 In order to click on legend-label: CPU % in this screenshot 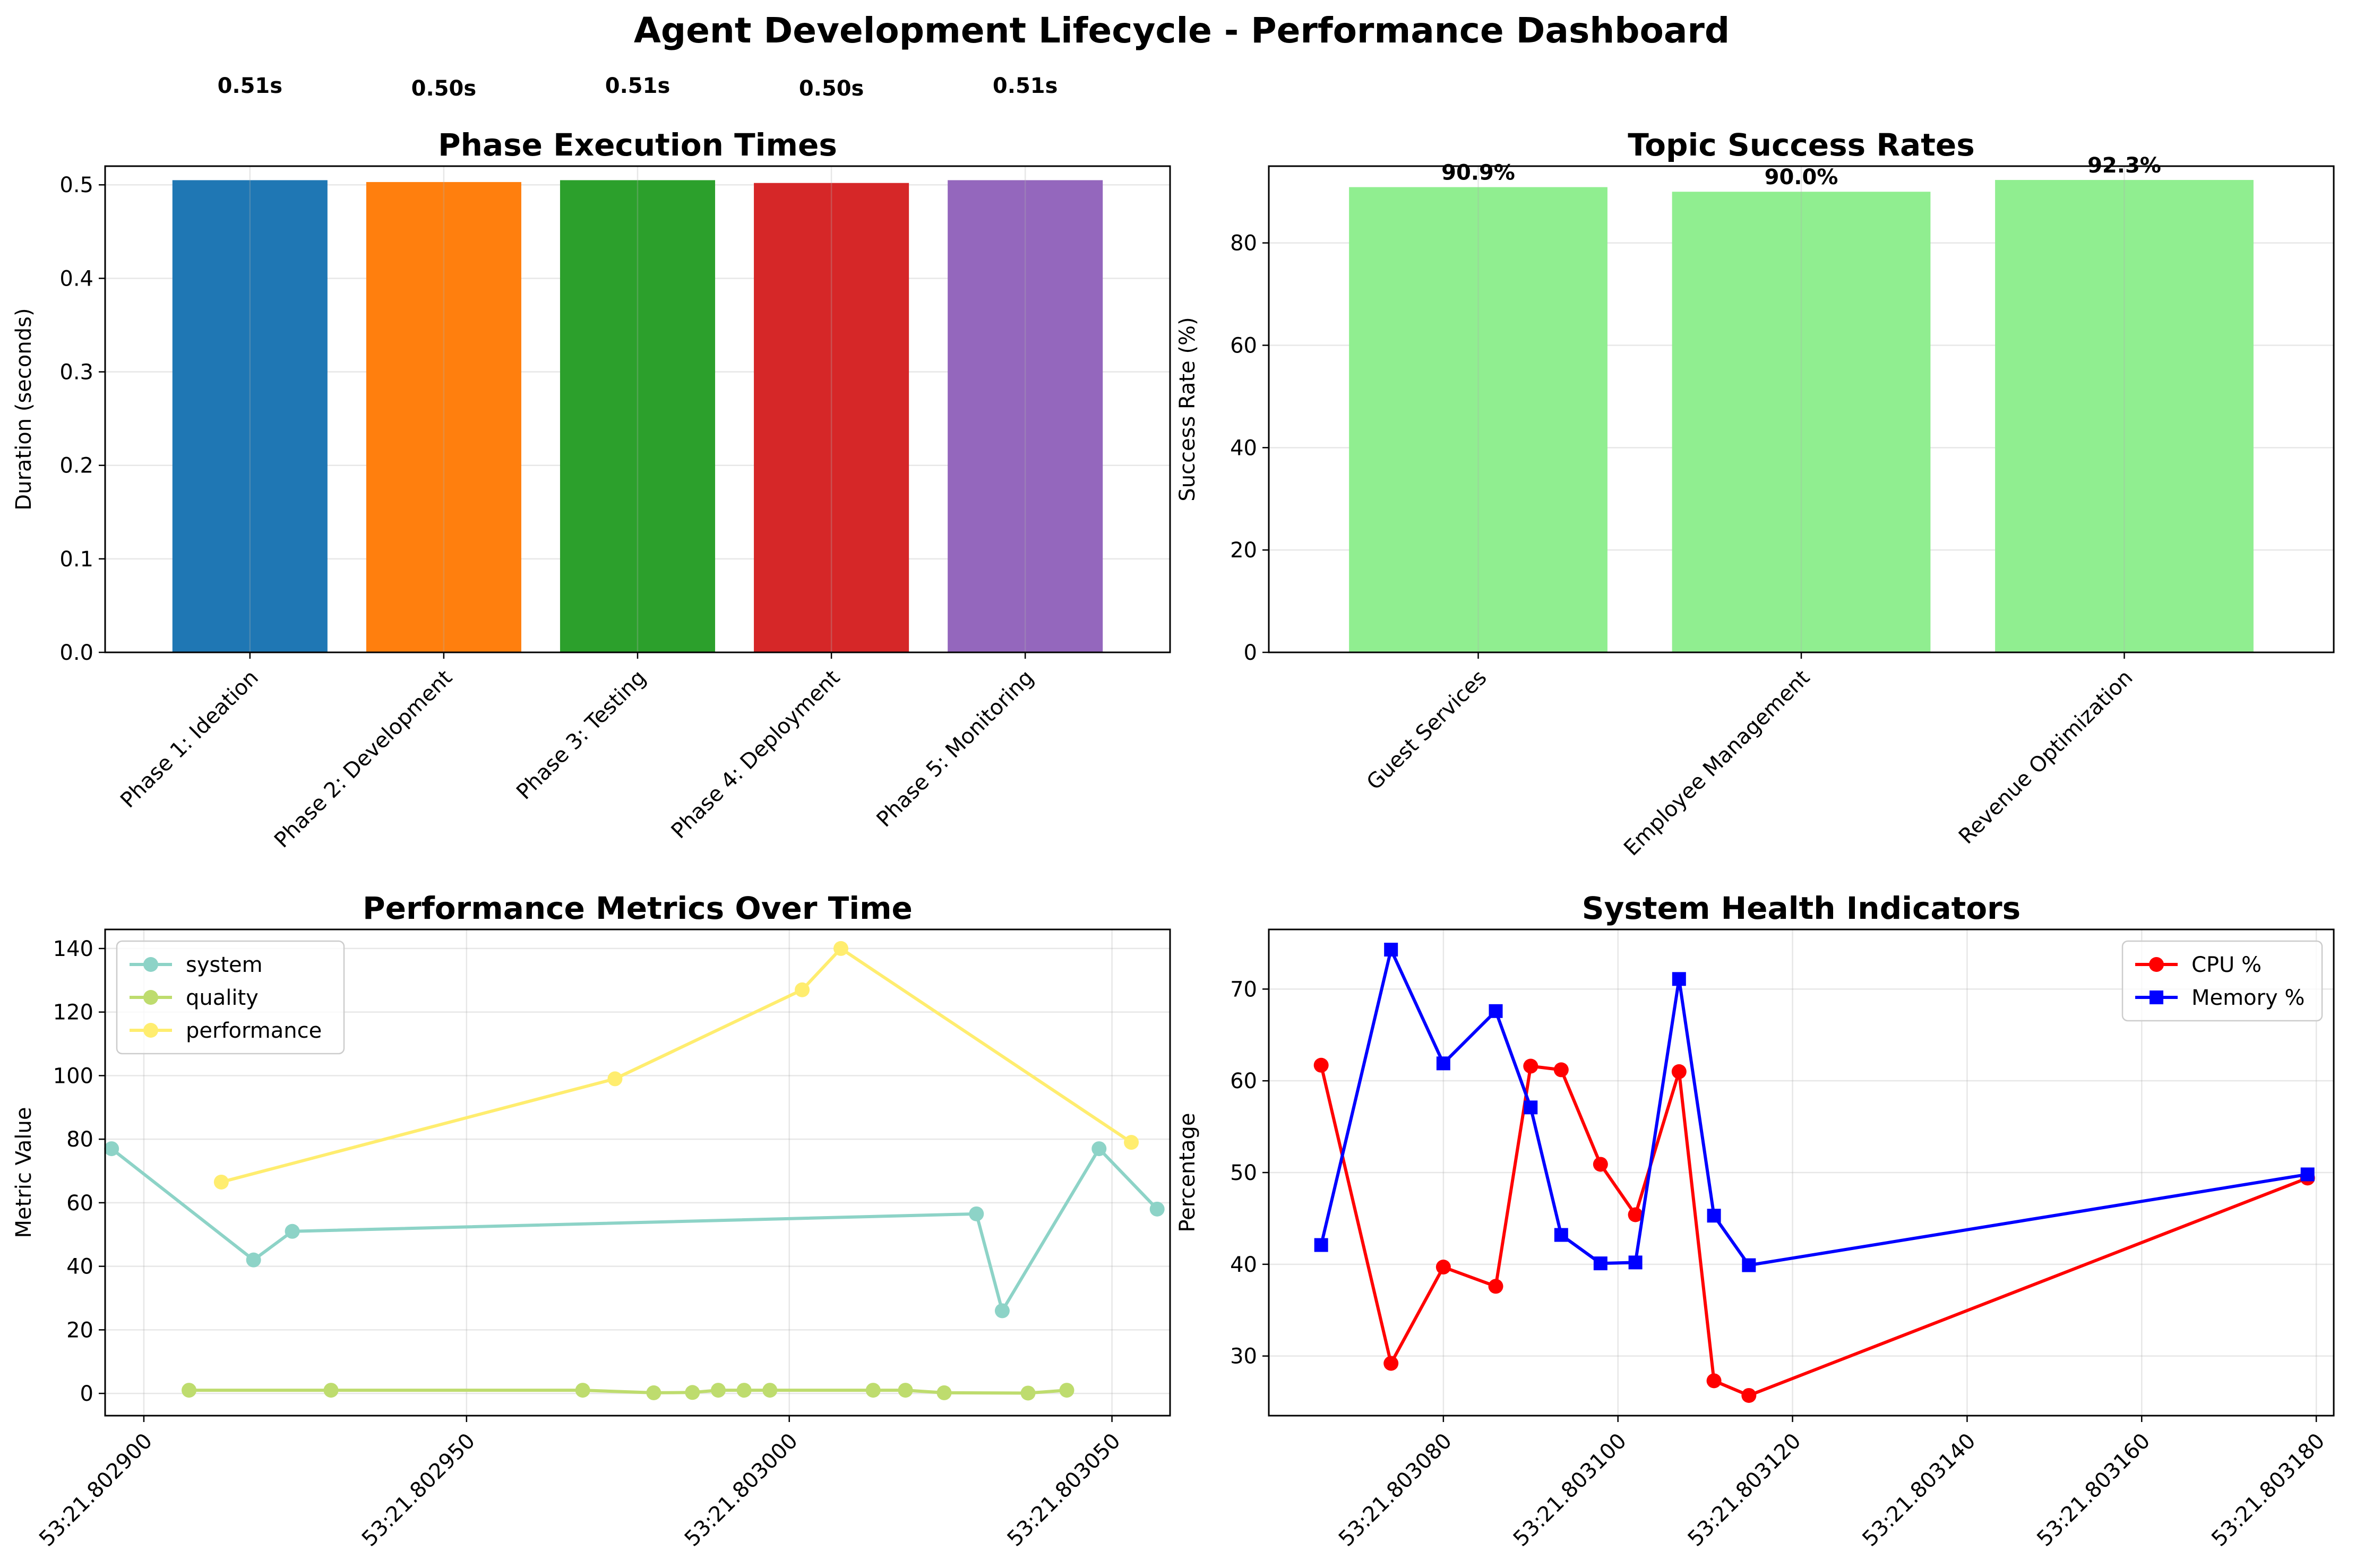, I will do `click(2226, 965)`.